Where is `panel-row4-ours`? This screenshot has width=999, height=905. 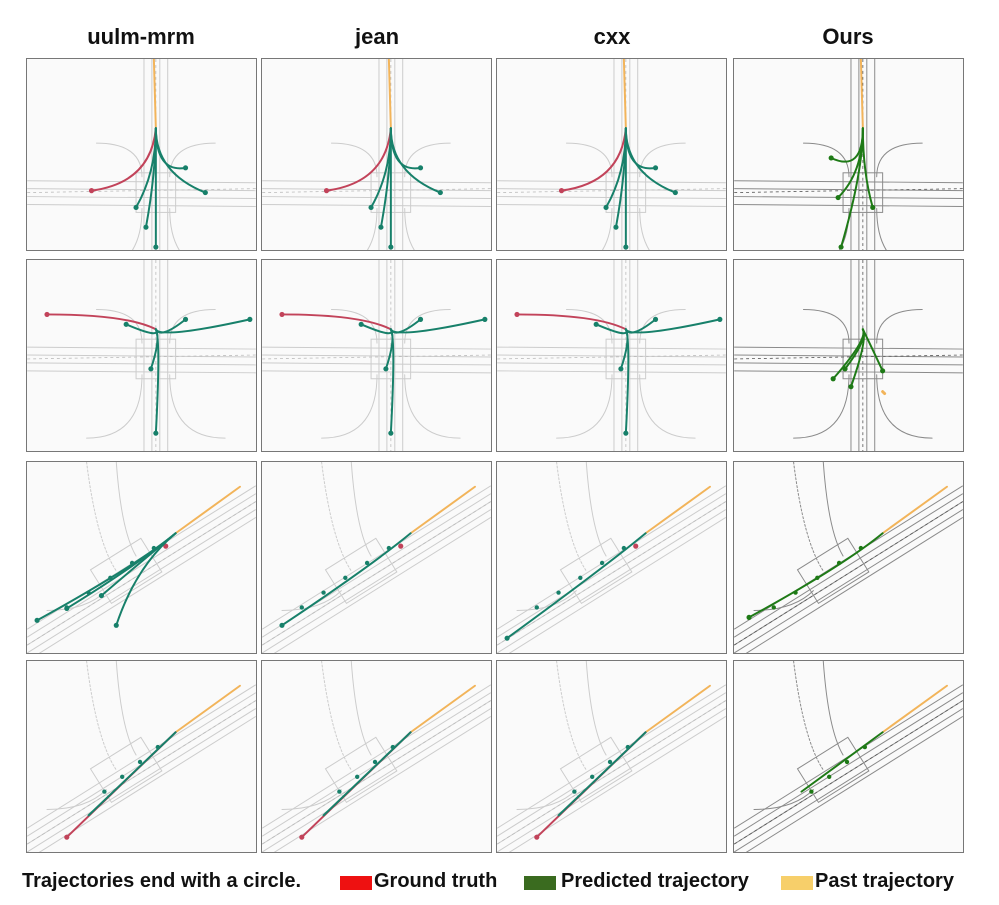
panel-row4-ours is located at coordinates (848, 756).